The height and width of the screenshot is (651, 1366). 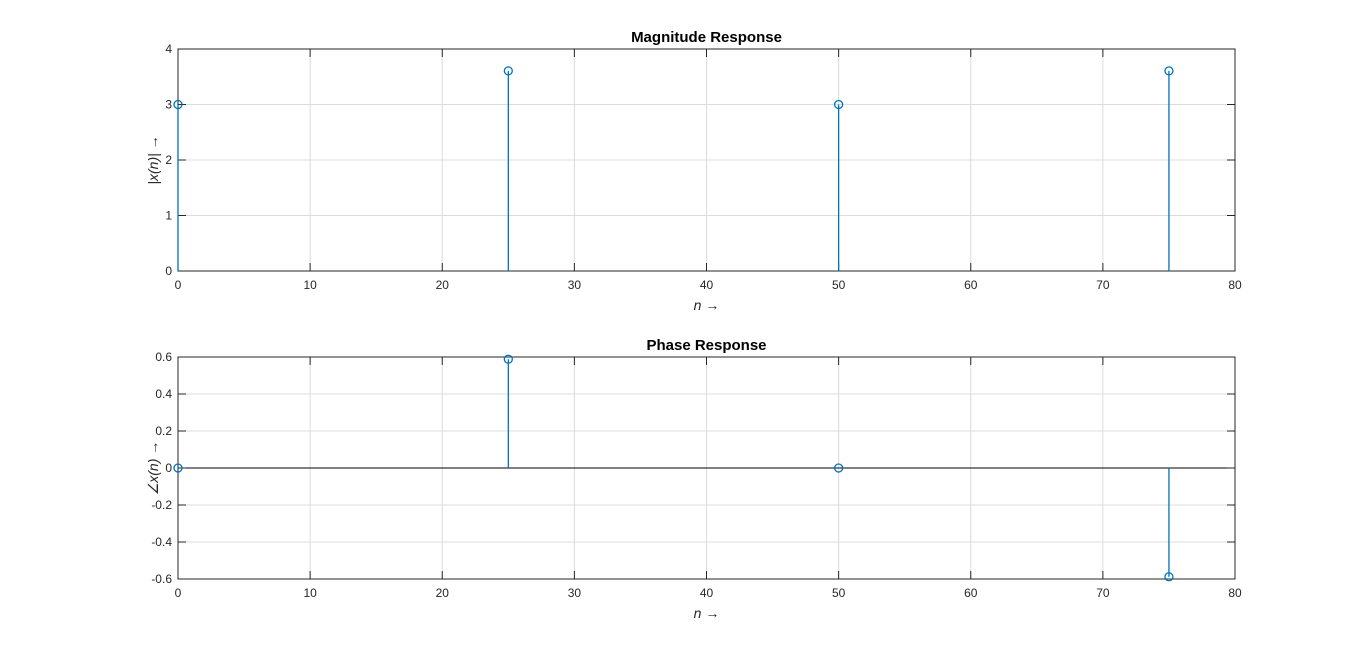 What do you see at coordinates (161, 505) in the screenshot?
I see `phase-y-tick-label: -0.2` at bounding box center [161, 505].